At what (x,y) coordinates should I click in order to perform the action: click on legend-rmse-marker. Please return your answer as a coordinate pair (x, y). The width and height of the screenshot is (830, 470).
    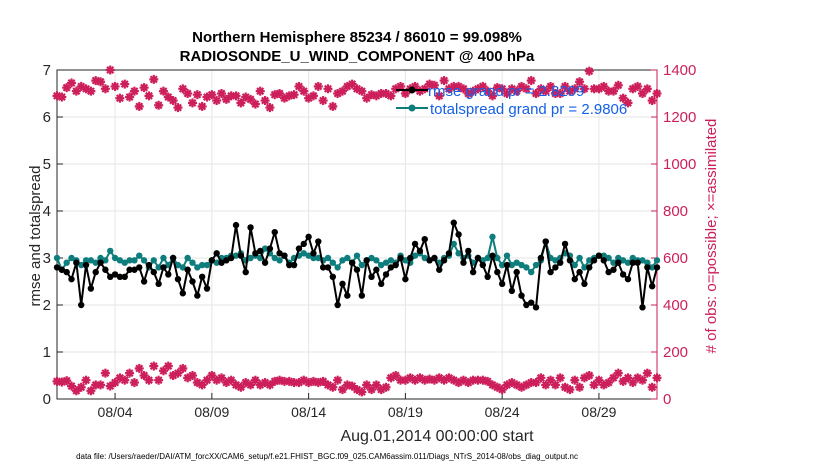
    Looking at the image, I should click on (412, 90).